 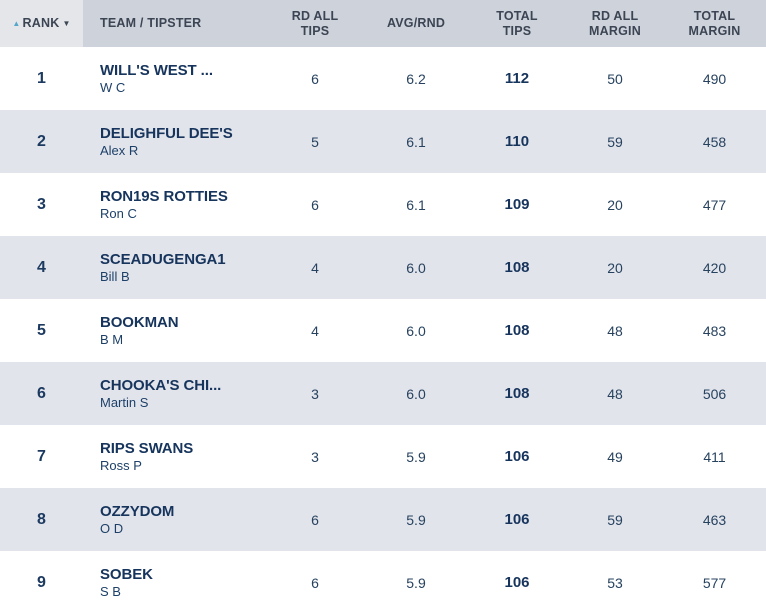 What do you see at coordinates (164, 196) in the screenshot?
I see `team-name: RON19S ROTTIES` at bounding box center [164, 196].